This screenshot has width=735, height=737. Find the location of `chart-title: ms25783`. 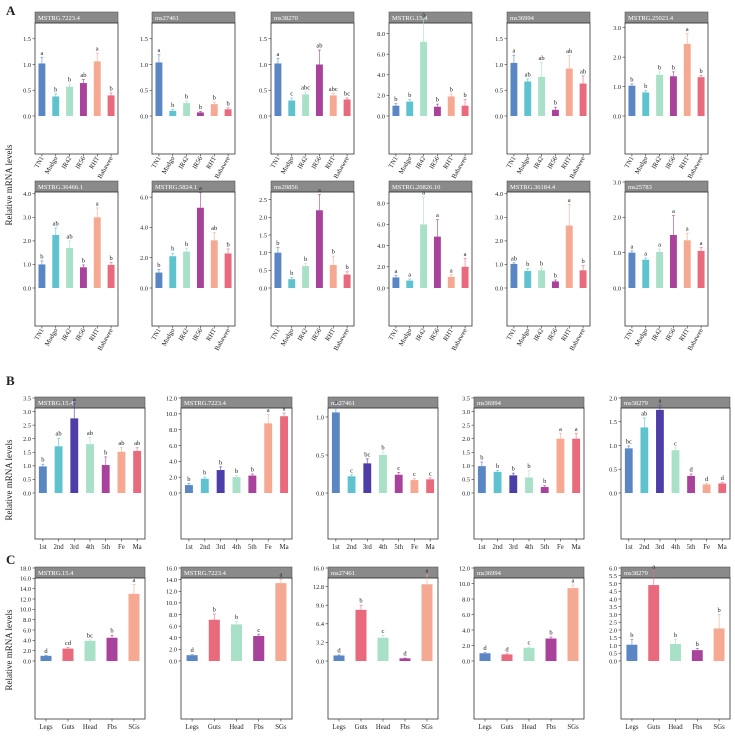

chart-title: ms25783 is located at coordinates (640, 187).